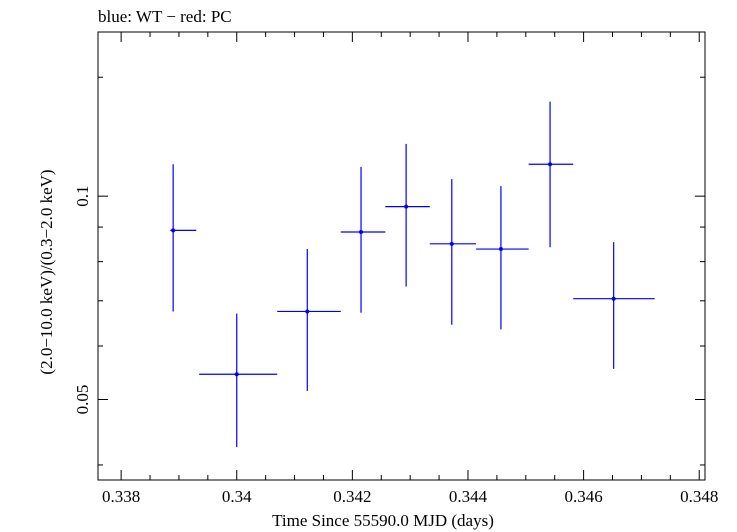 This screenshot has width=737, height=532. I want to click on y-tick-label: 0.1, so click(82, 196).